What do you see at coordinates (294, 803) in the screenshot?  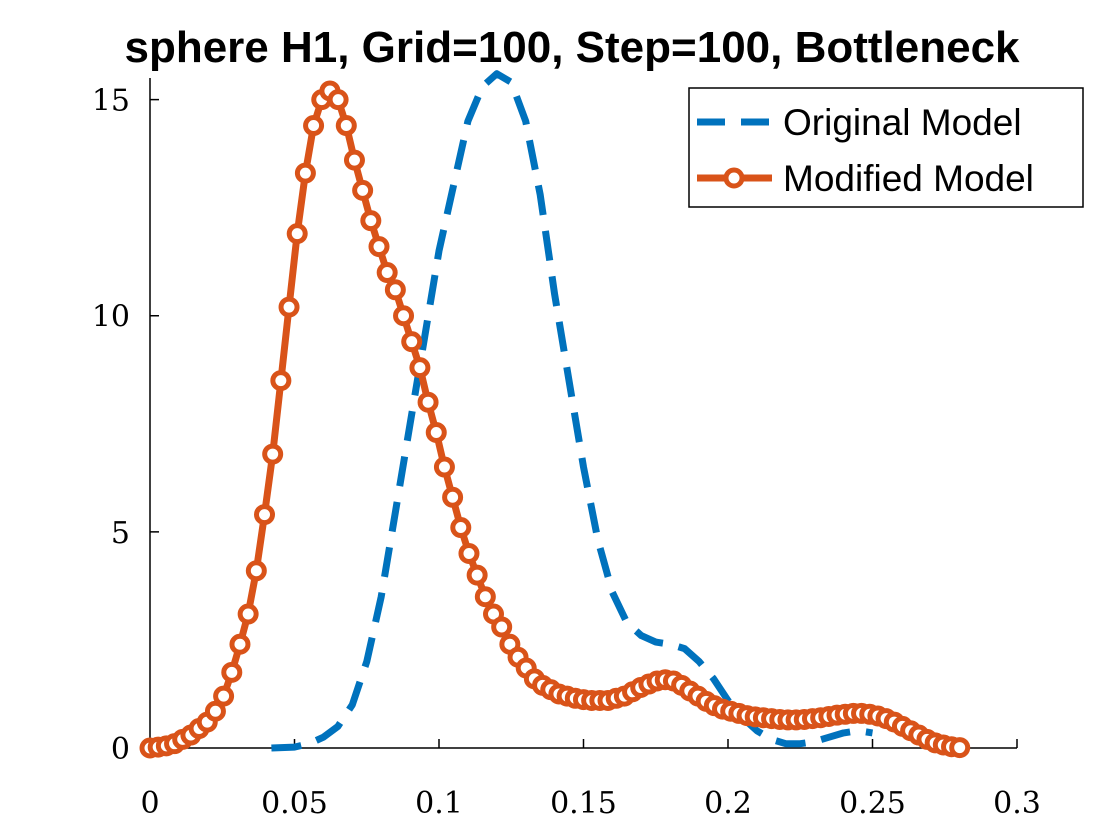 I see `x-tick-label: 0.05` at bounding box center [294, 803].